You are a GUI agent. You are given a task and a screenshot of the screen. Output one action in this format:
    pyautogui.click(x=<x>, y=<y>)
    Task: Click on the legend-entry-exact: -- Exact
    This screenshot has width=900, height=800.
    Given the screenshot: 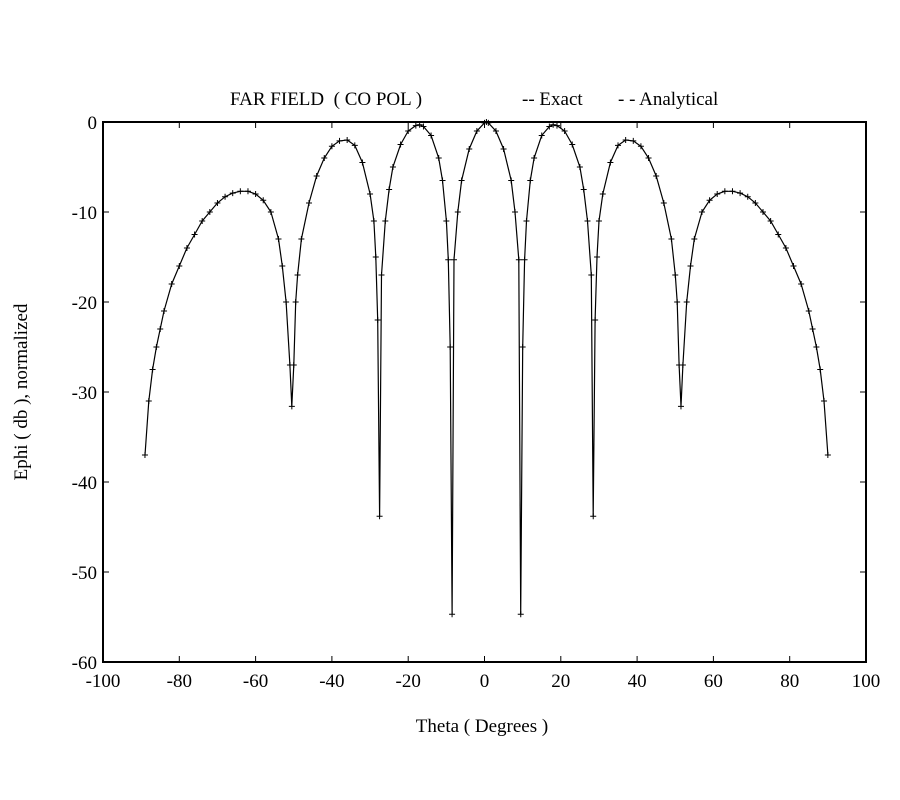 What is the action you would take?
    pyautogui.click(x=552, y=99)
    